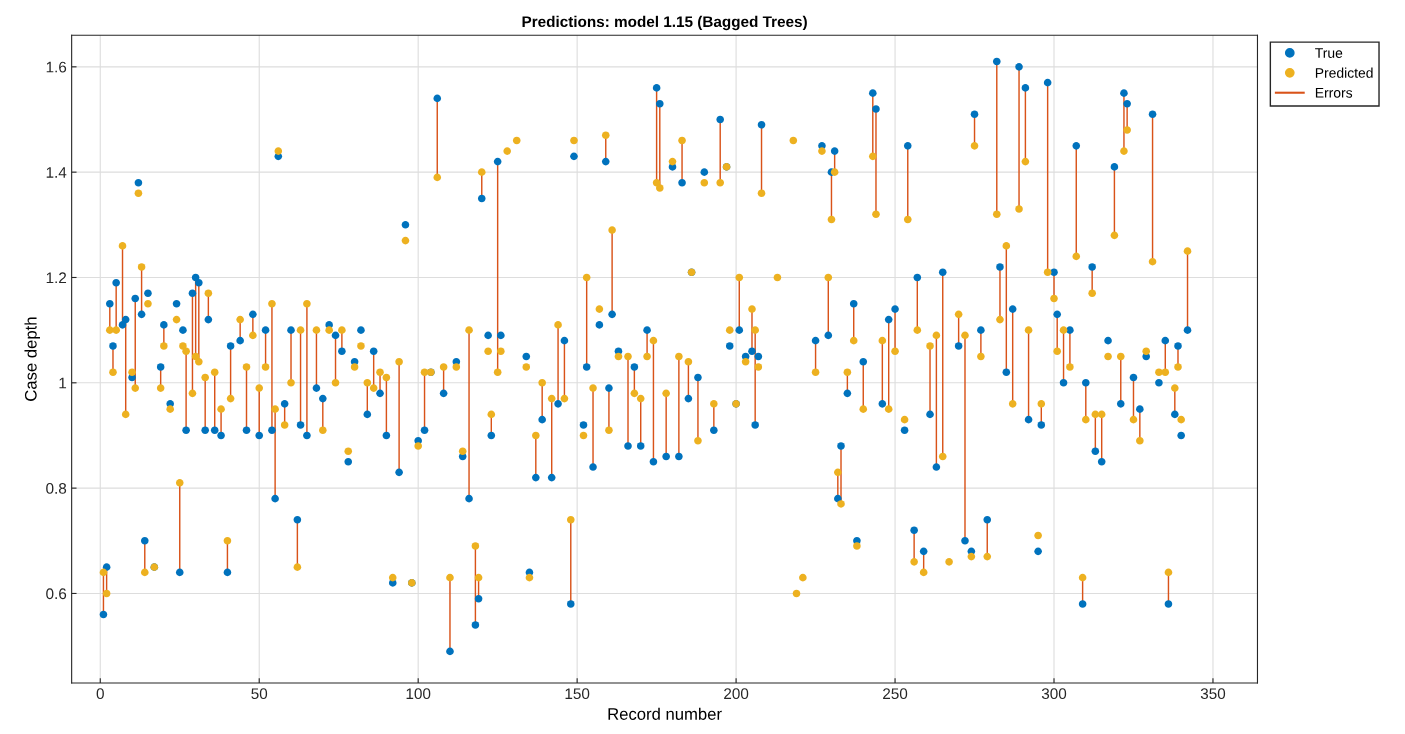 The width and height of the screenshot is (1405, 734). Describe the element at coordinates (1213, 694) in the screenshot. I see `x-tick-label: 350` at that location.